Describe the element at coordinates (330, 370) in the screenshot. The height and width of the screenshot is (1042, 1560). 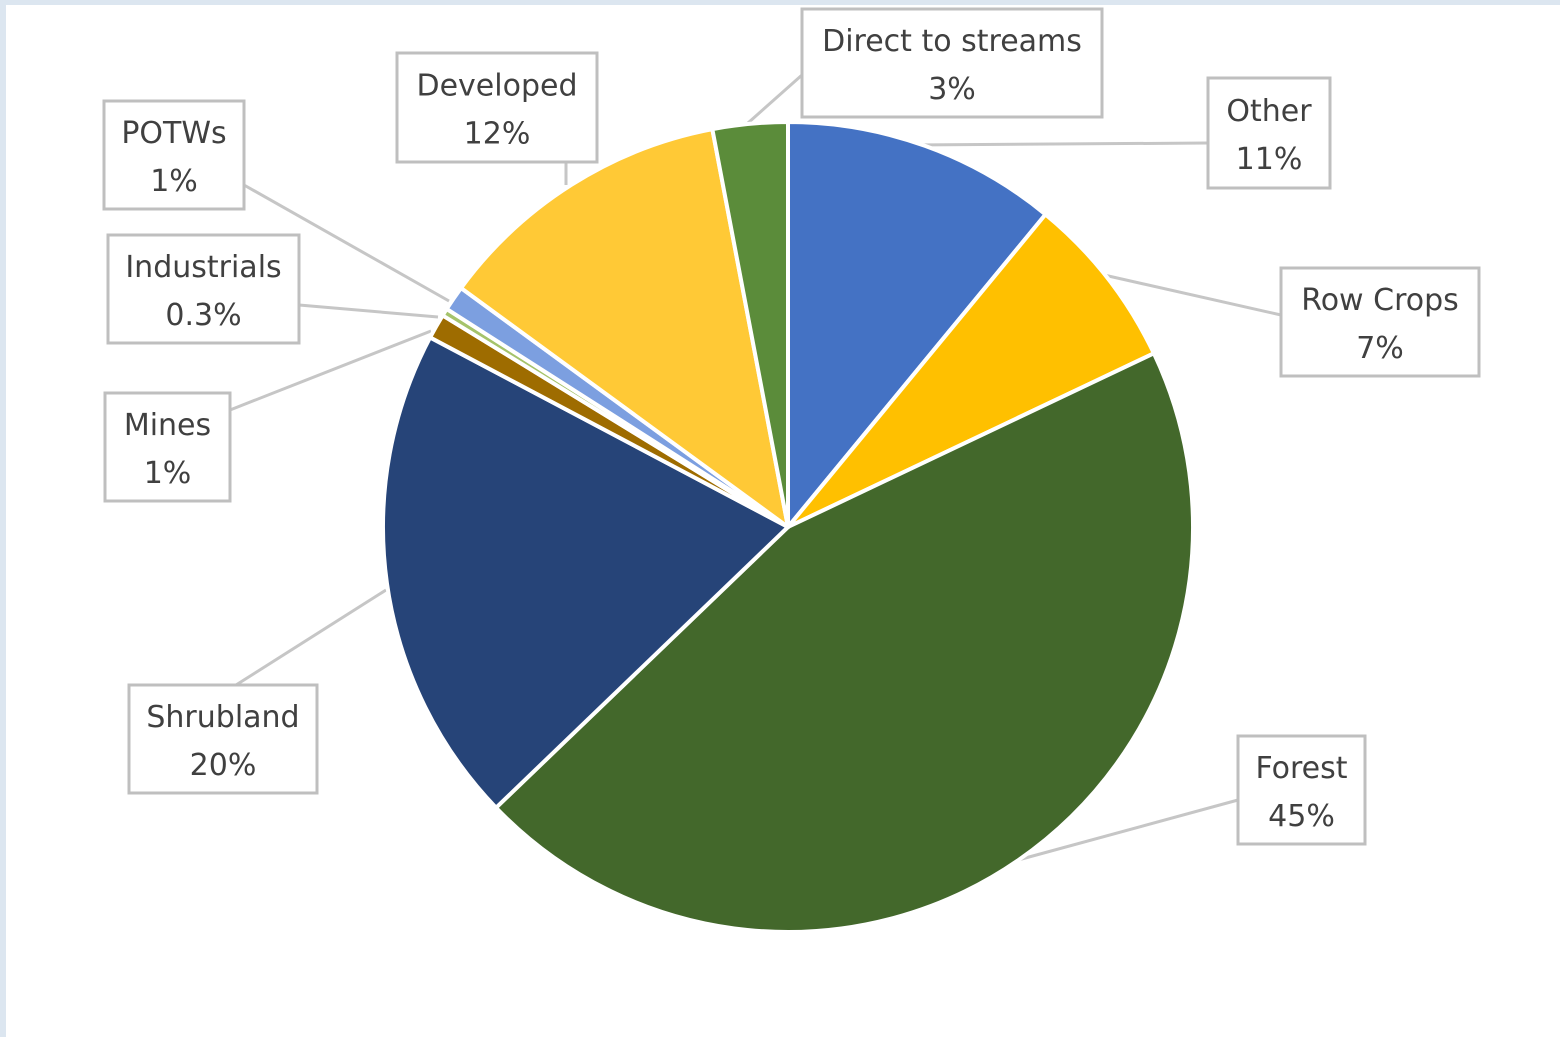
I see `leader-line-mines` at that location.